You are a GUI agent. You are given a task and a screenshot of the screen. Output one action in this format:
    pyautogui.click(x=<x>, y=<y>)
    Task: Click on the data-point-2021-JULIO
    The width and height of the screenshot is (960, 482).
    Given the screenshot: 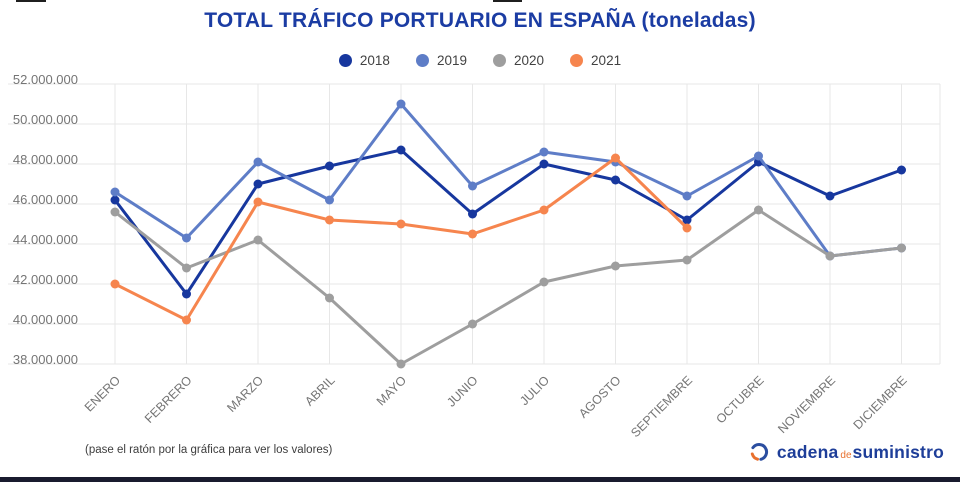 What is the action you would take?
    pyautogui.click(x=544, y=210)
    